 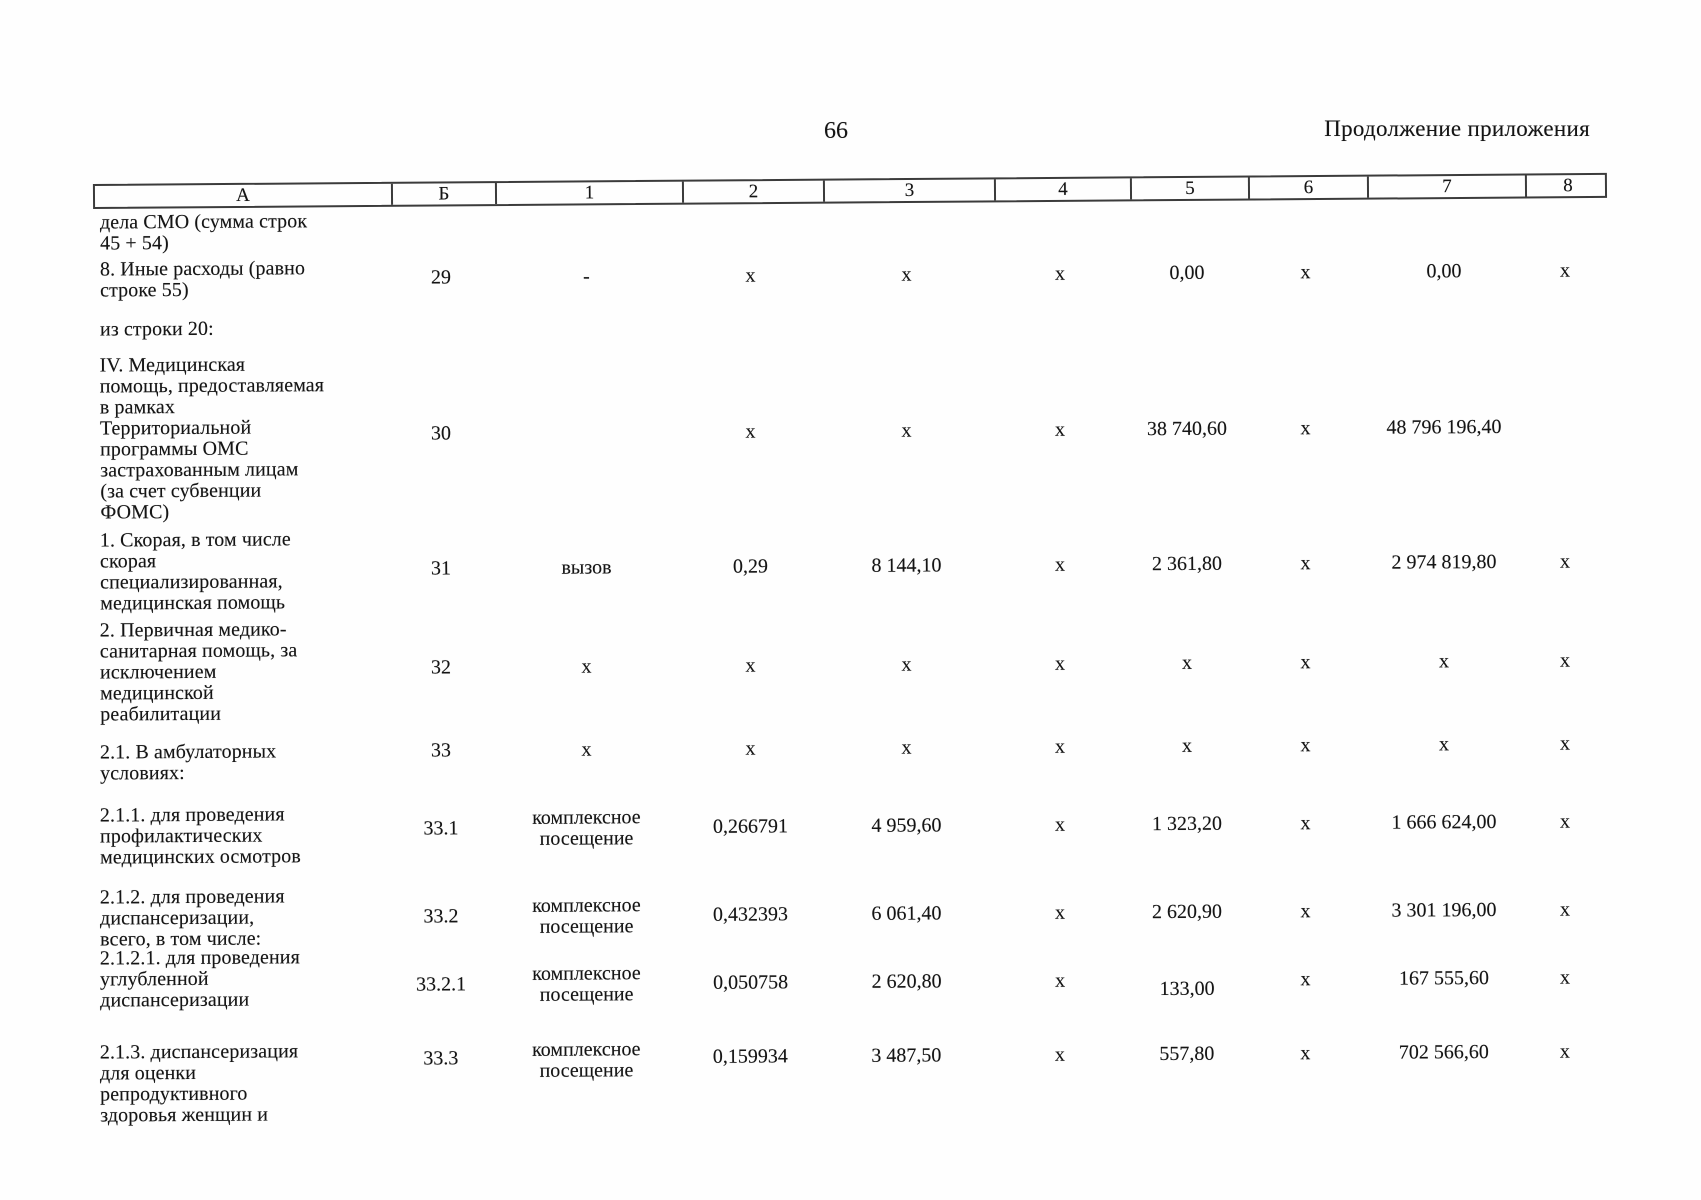 What do you see at coordinates (1187, 429) in the screenshot?
I see `cell-col5: 38 740,60` at bounding box center [1187, 429].